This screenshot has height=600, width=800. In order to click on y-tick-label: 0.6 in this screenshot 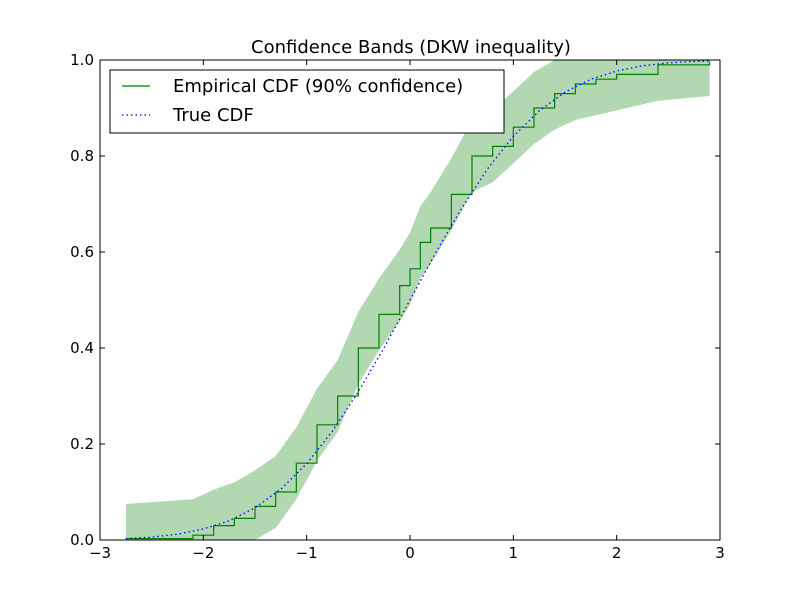, I will do `click(82, 252)`.